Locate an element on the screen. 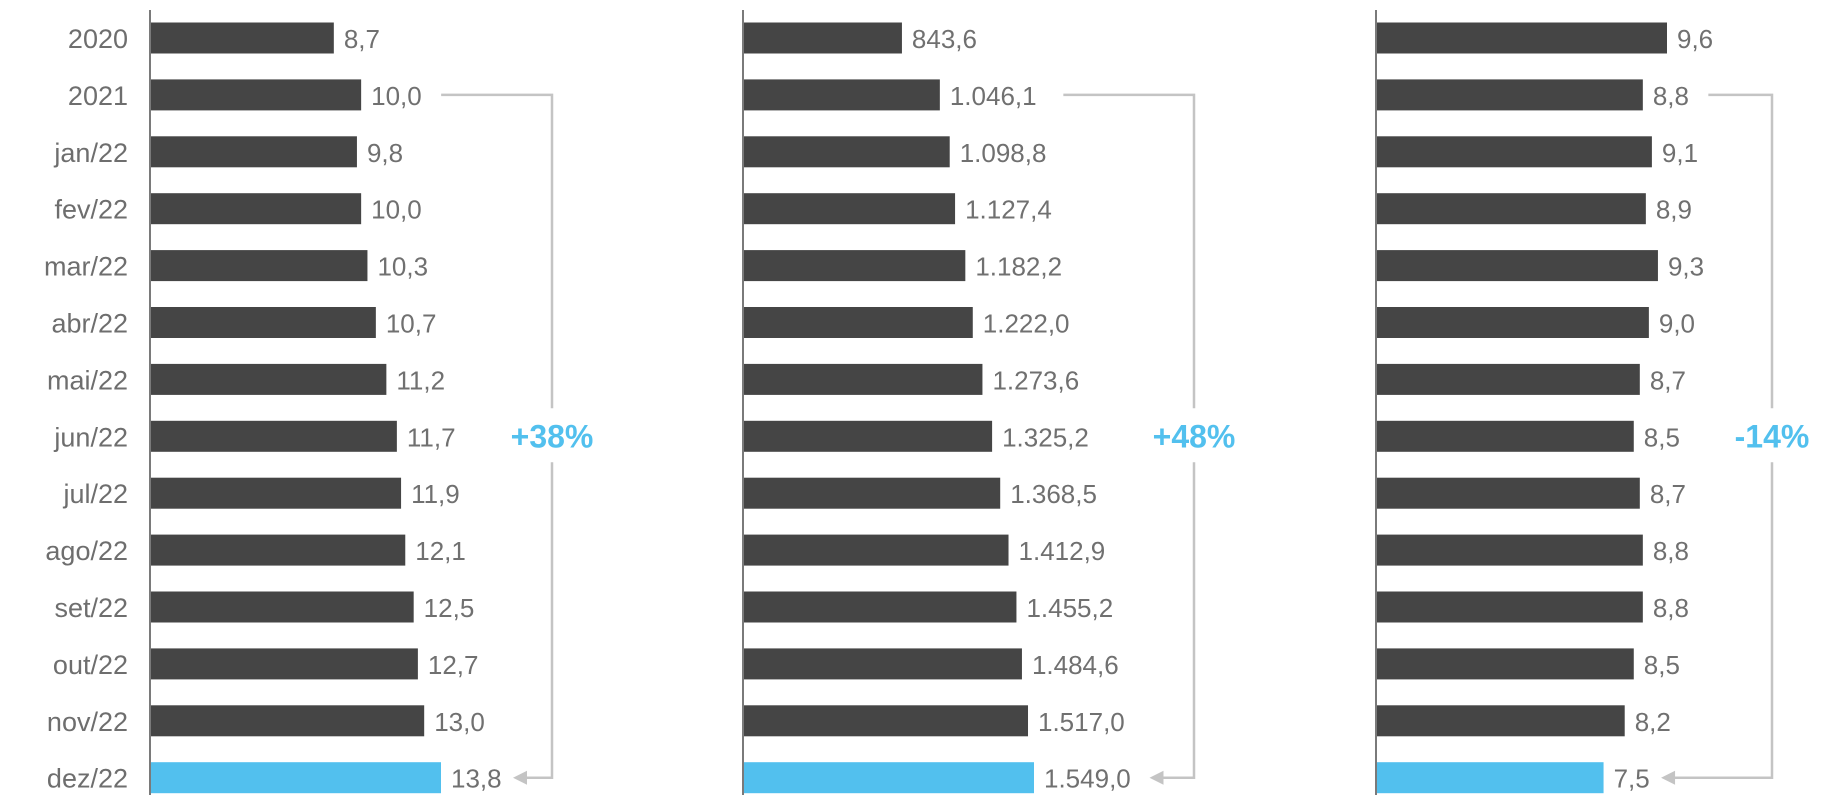 The image size is (1821, 797). category-label: 2021 is located at coordinates (98, 96).